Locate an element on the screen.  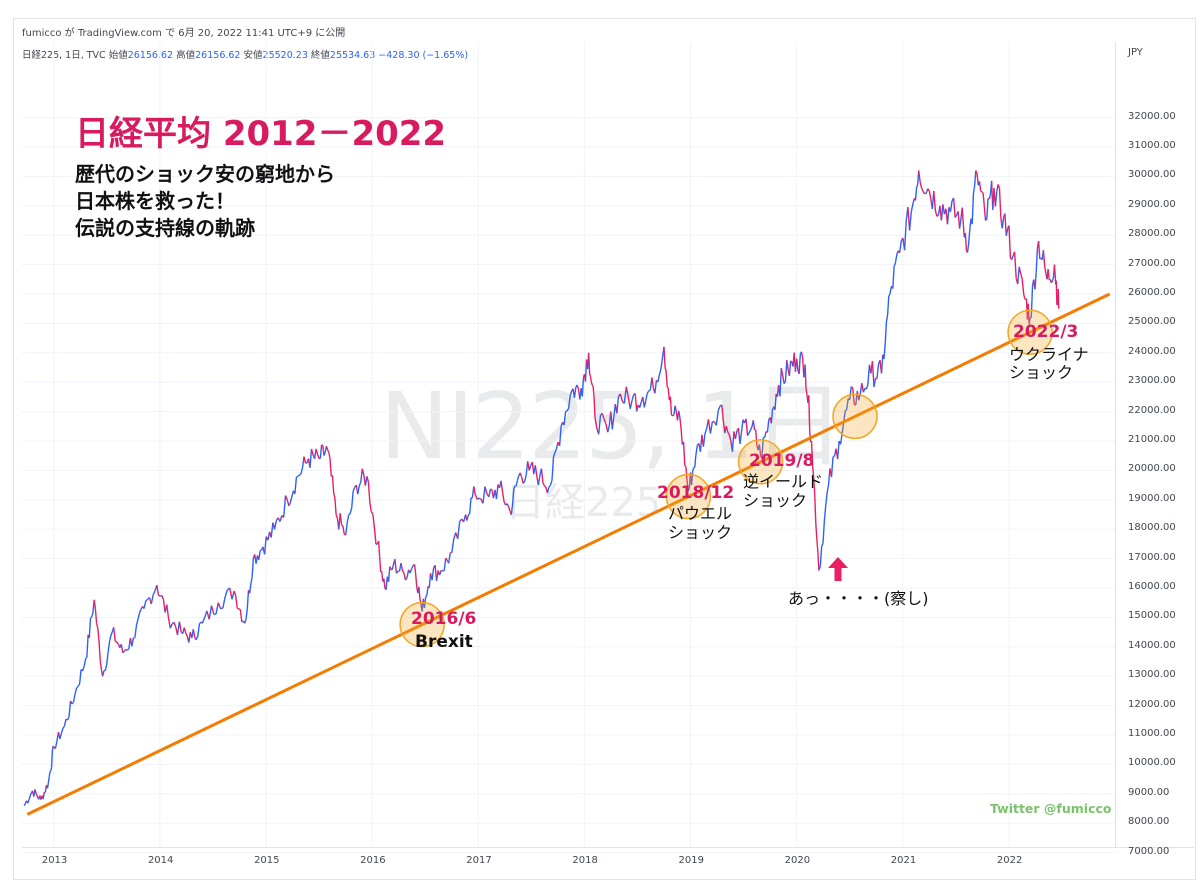
y-tick-label: 10000.00 is located at coordinates (1152, 763).